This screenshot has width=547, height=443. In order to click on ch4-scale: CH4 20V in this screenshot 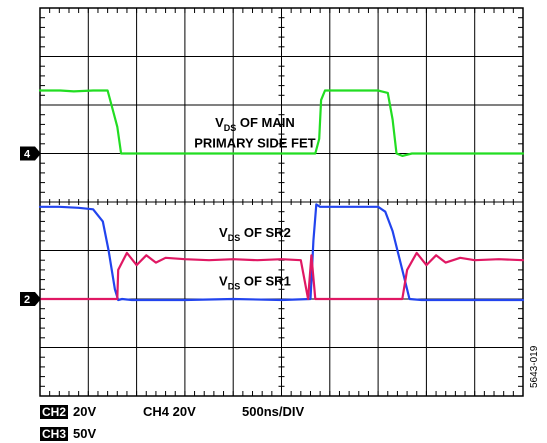, I will do `click(169, 411)`.